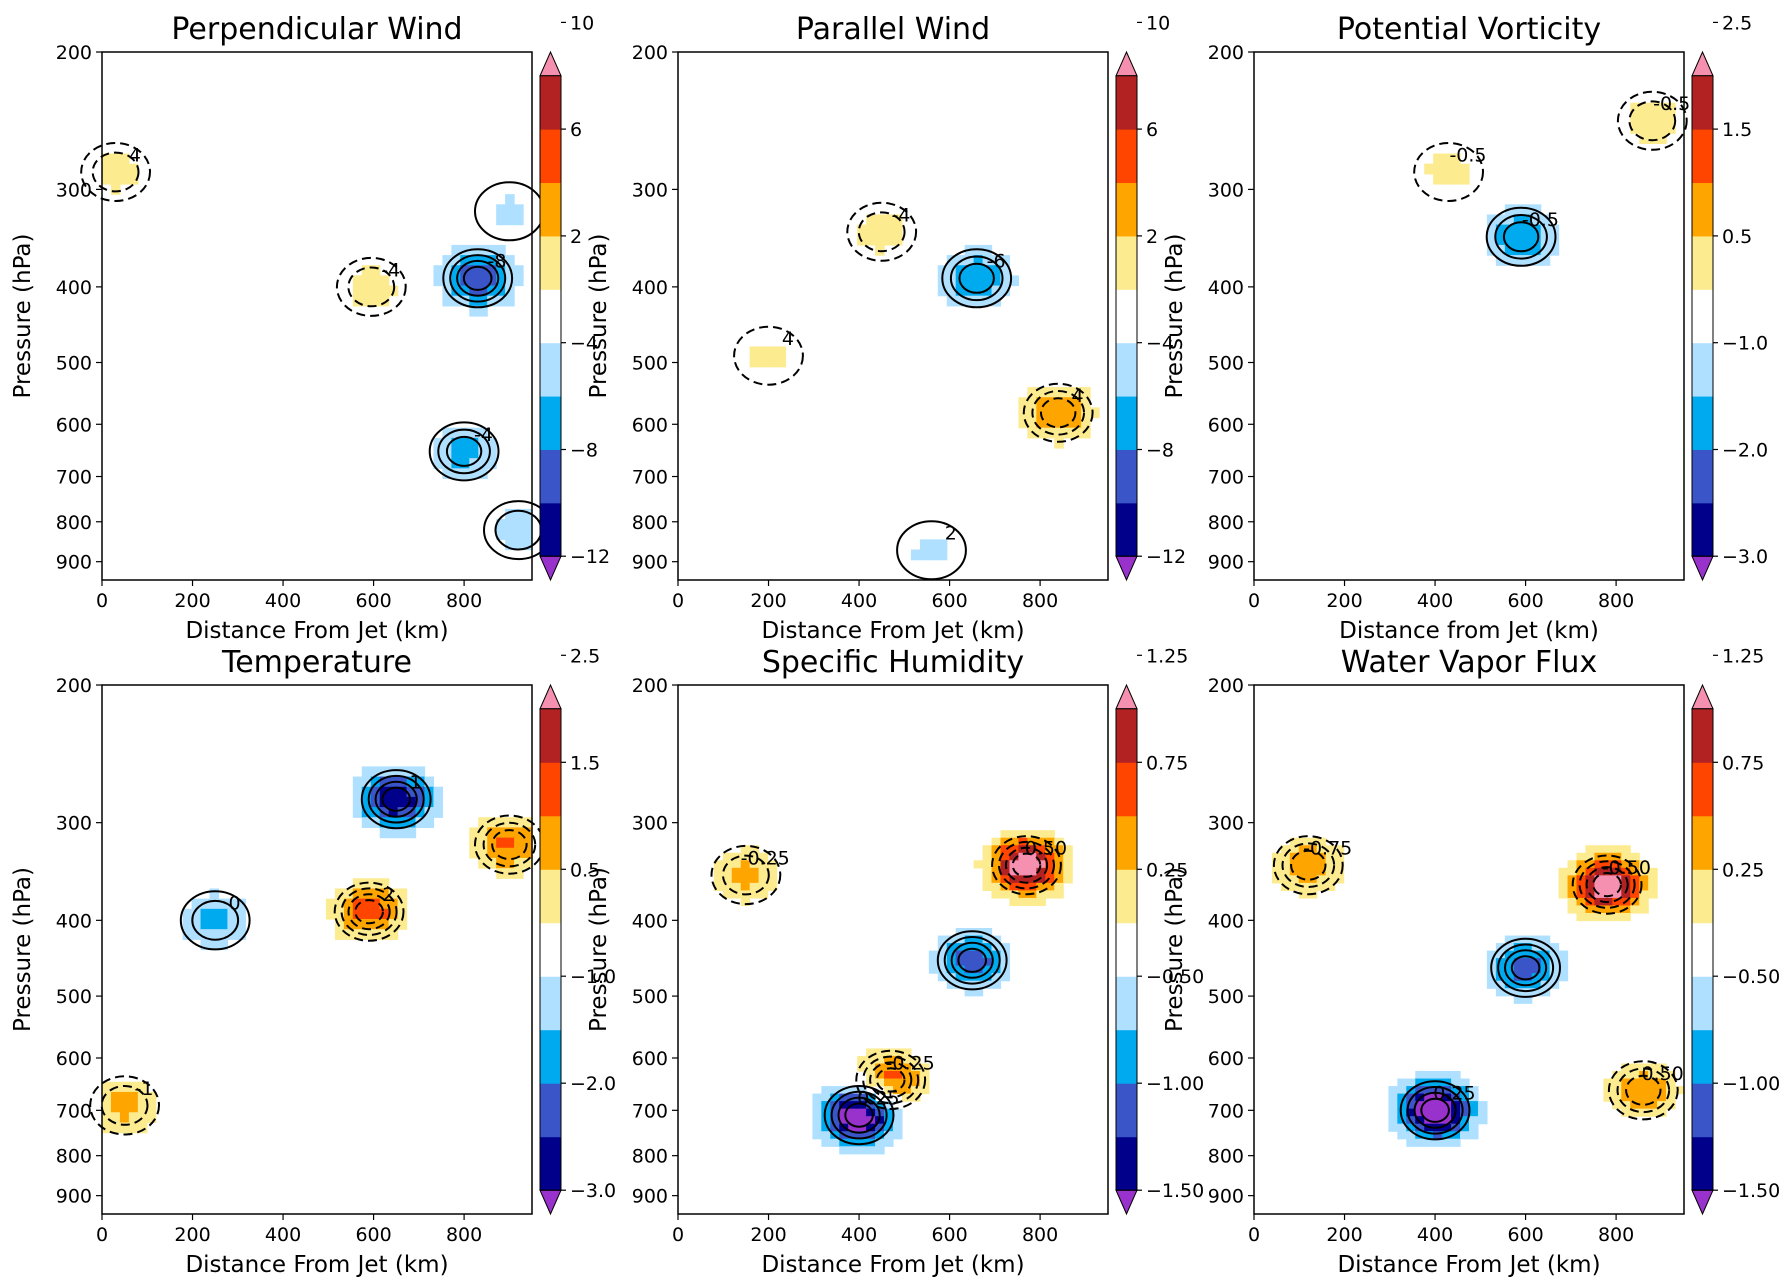 The image size is (1786, 1288). Describe the element at coordinates (1551, 178) in the screenshot. I see `contour-lines: -0.5 -0.5 -0.5` at that location.